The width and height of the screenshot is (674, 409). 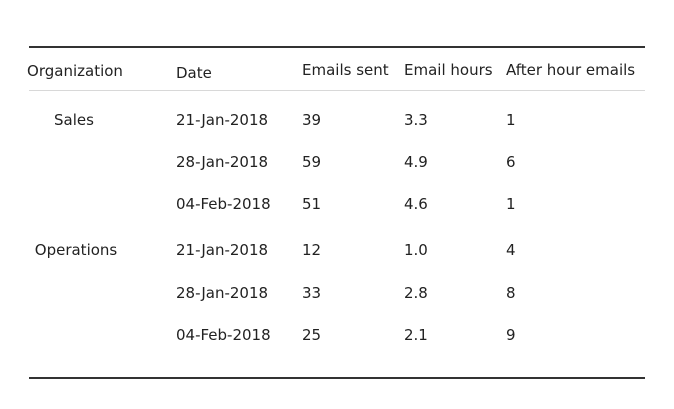 I want to click on group-label-operations: Operations, so click(x=76, y=250).